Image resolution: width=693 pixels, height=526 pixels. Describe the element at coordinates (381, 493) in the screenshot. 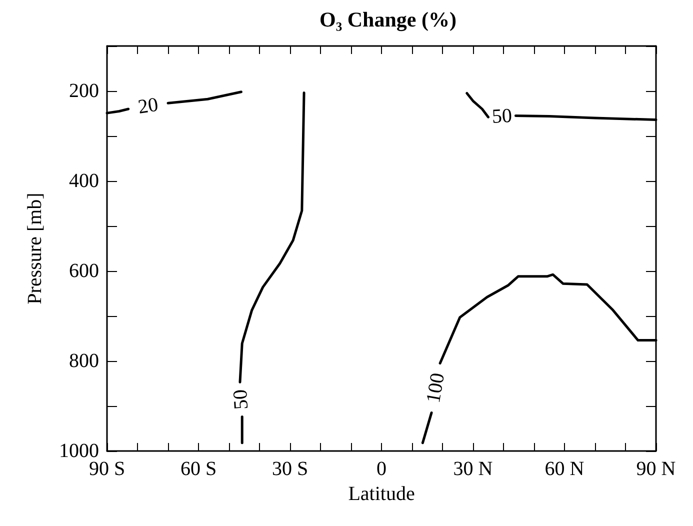

I see `x-axis-title: Latitude` at that location.